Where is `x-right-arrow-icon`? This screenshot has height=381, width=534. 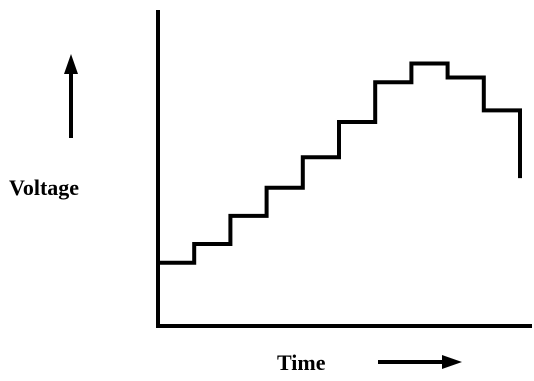 x-right-arrow-icon is located at coordinates (420, 362).